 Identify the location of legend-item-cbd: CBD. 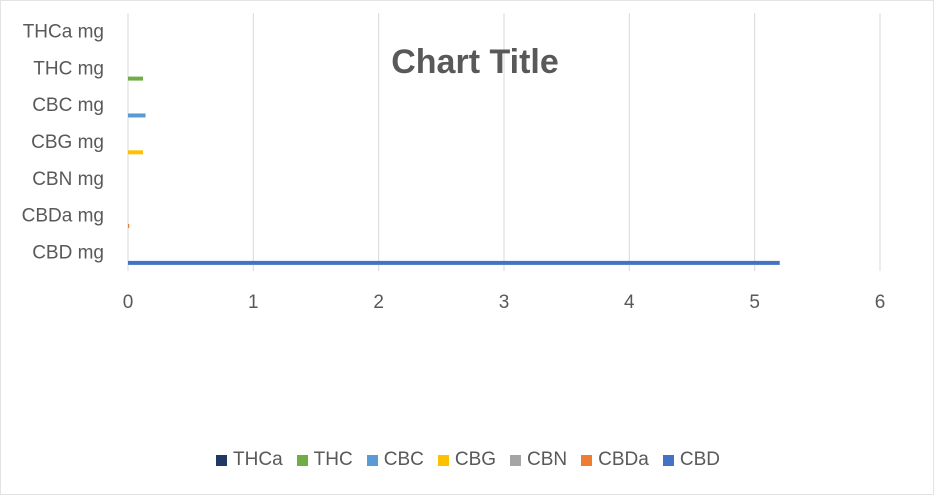
(691, 460).